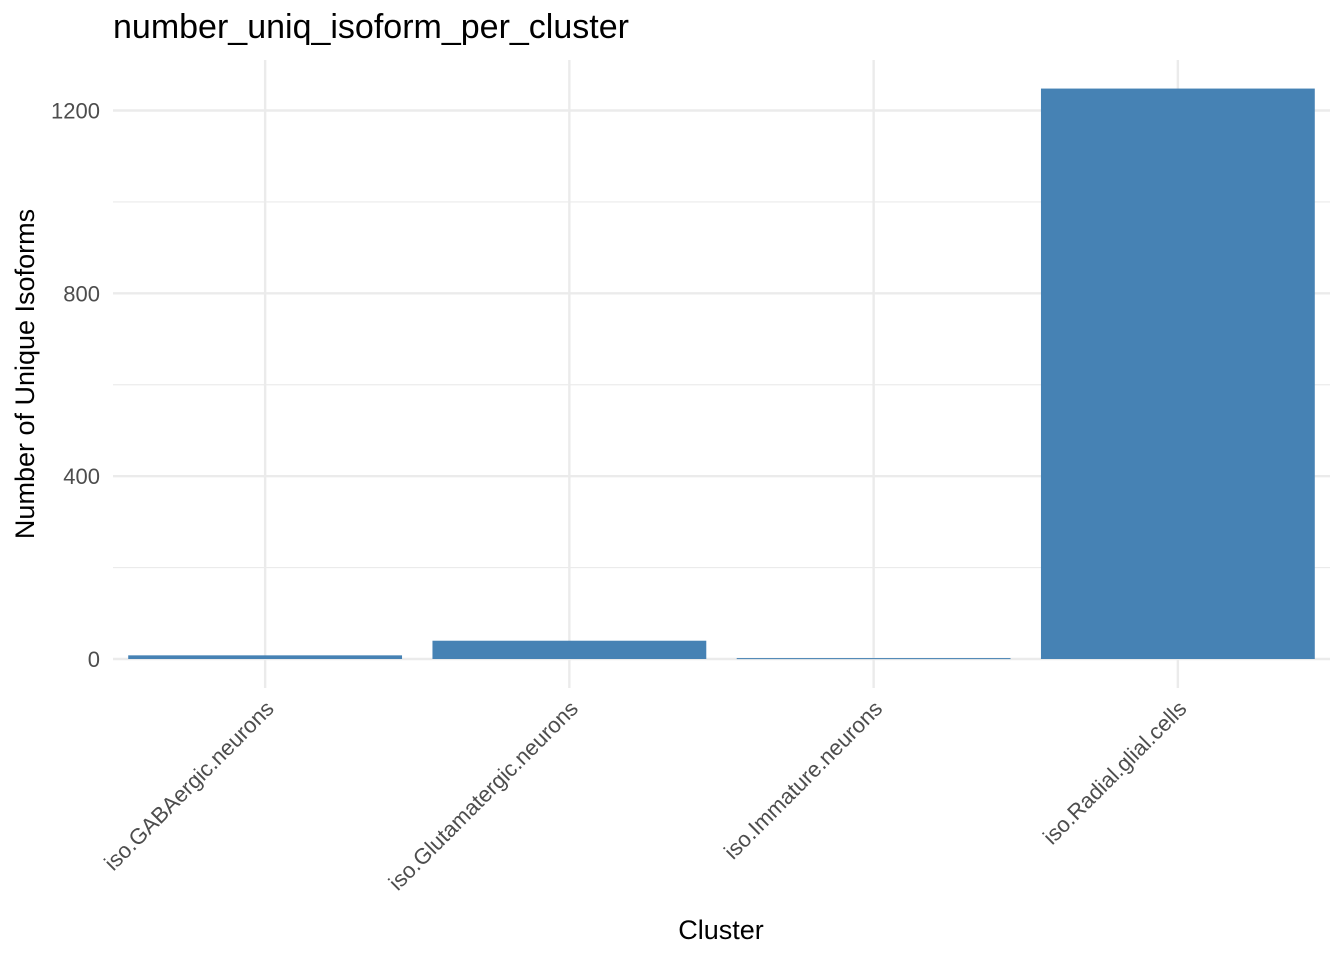 The image size is (1344, 960). What do you see at coordinates (721, 930) in the screenshot?
I see `x-axis-title: Cluster` at bounding box center [721, 930].